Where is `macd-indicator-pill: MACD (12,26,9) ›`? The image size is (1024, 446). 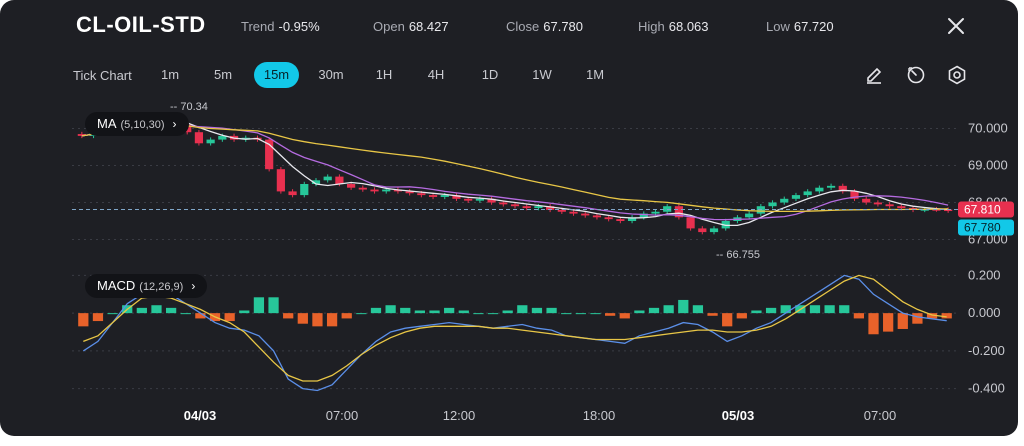 macd-indicator-pill: MACD (12,26,9) › is located at coordinates (146, 286).